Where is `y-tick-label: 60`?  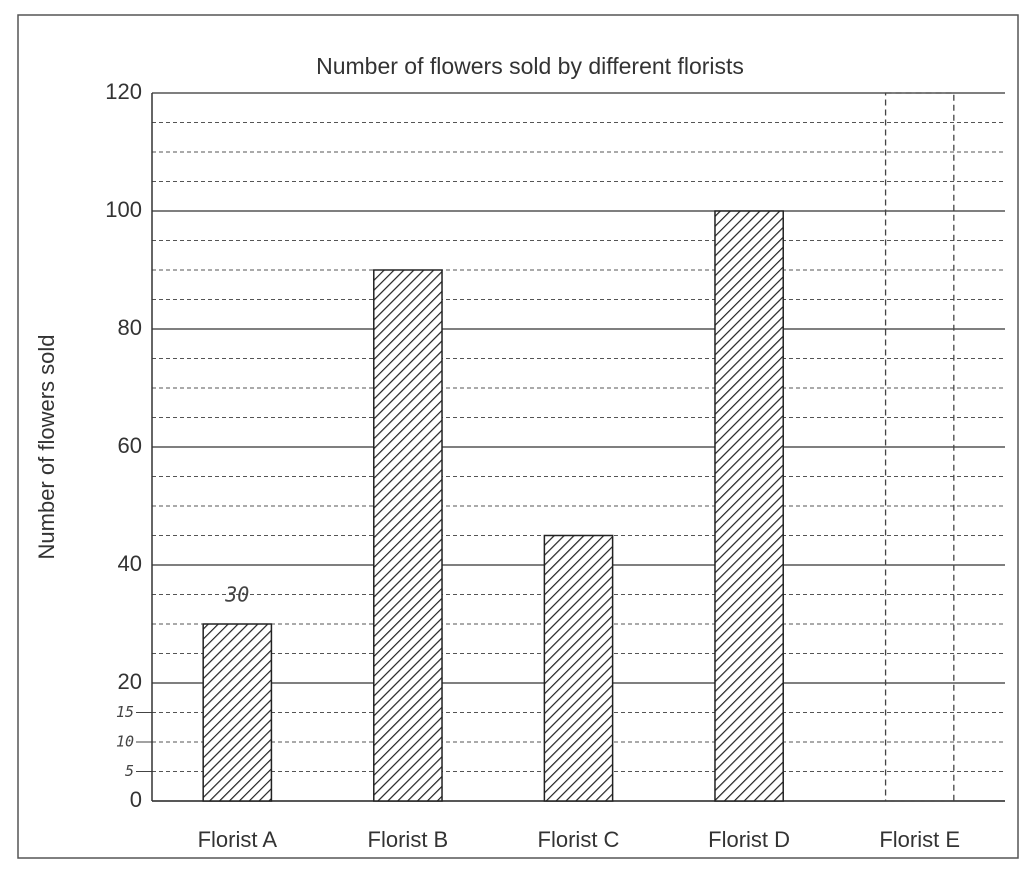 y-tick-label: 60 is located at coordinates (130, 445).